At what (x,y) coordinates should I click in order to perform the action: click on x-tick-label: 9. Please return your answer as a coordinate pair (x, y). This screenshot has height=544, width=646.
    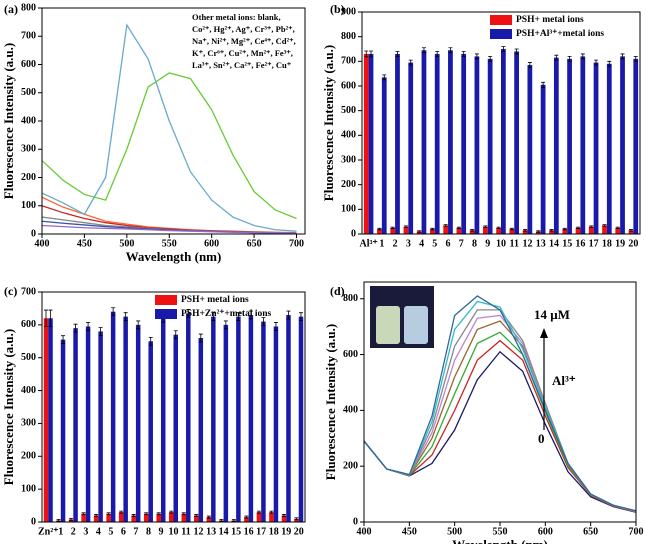
    Looking at the image, I should click on (160, 531).